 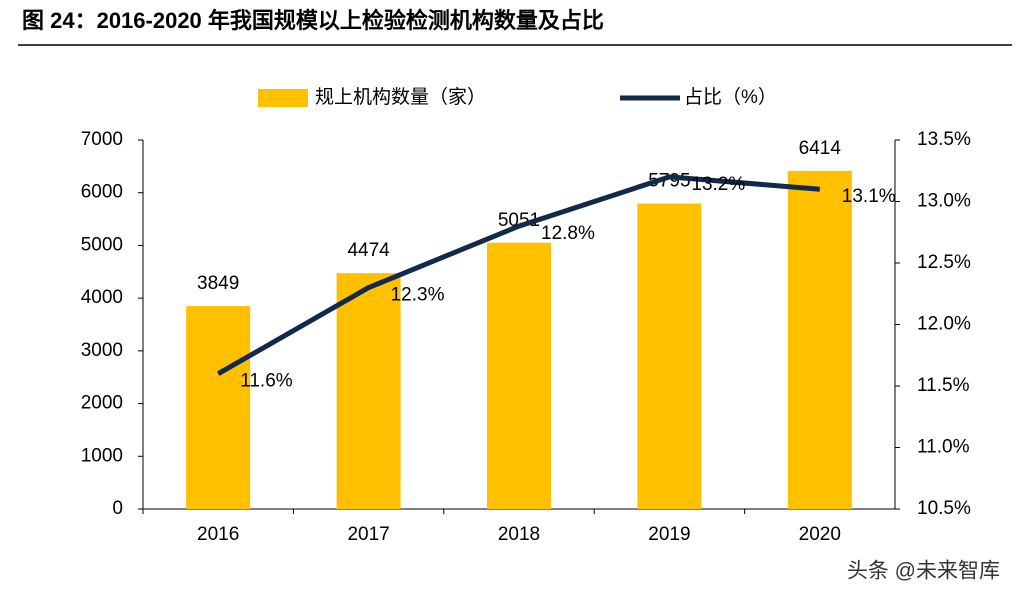 What do you see at coordinates (944, 508) in the screenshot?
I see `y2-tick-label: 10.5%` at bounding box center [944, 508].